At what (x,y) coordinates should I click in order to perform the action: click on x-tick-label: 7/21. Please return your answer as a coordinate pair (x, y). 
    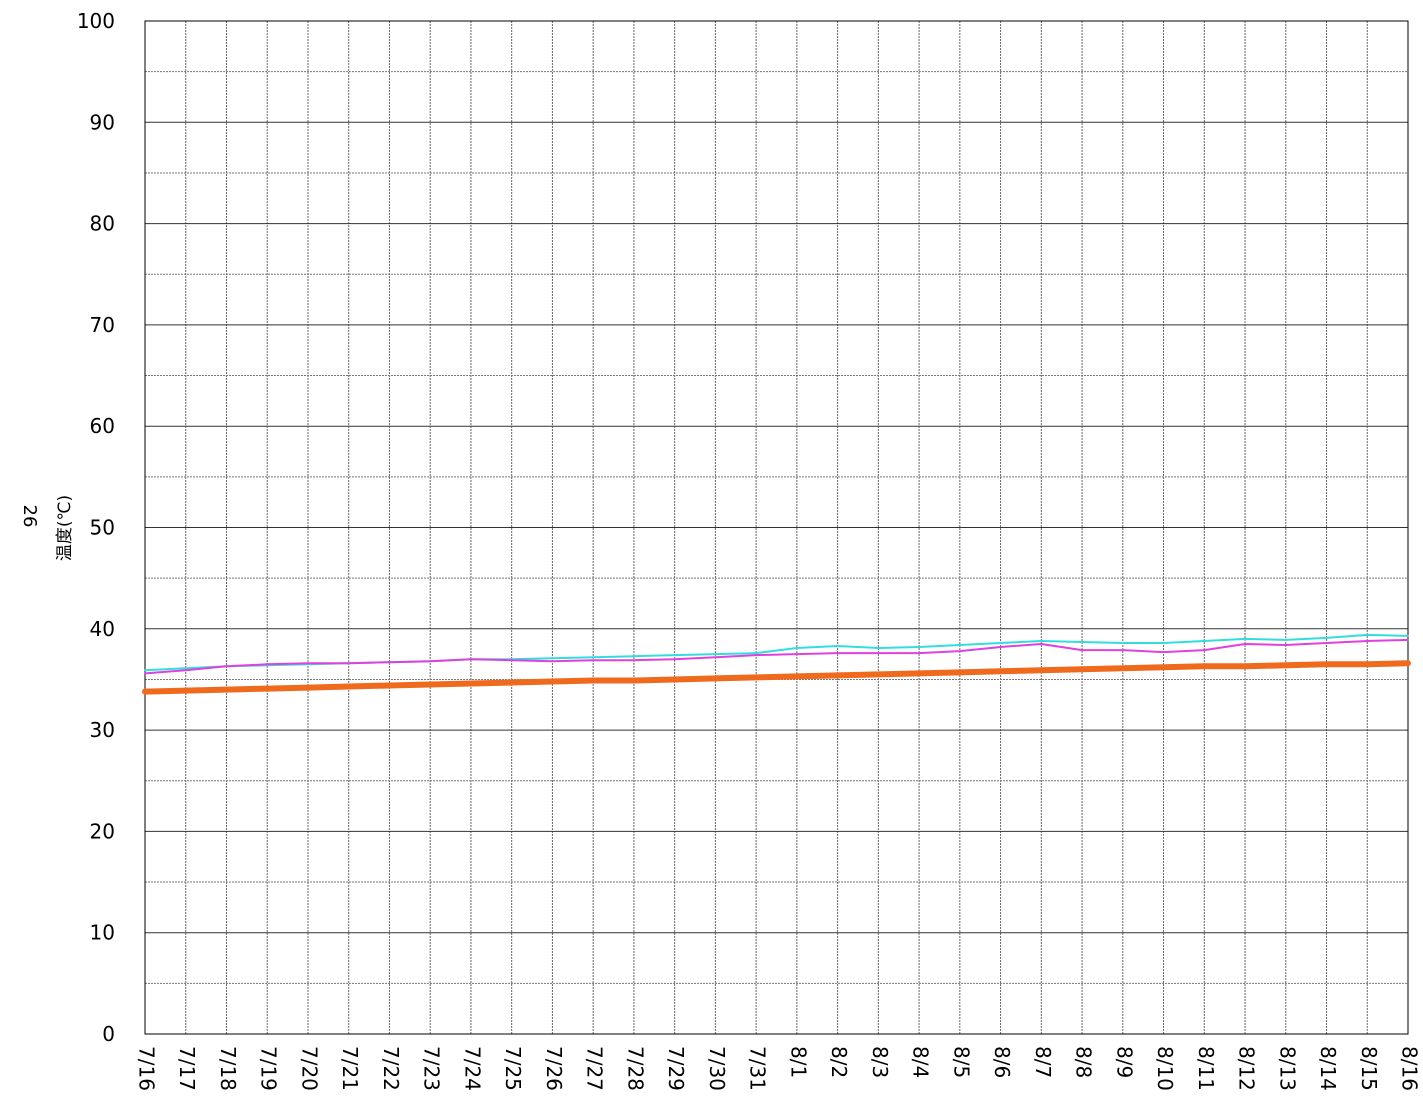
    Looking at the image, I should click on (350, 1068).